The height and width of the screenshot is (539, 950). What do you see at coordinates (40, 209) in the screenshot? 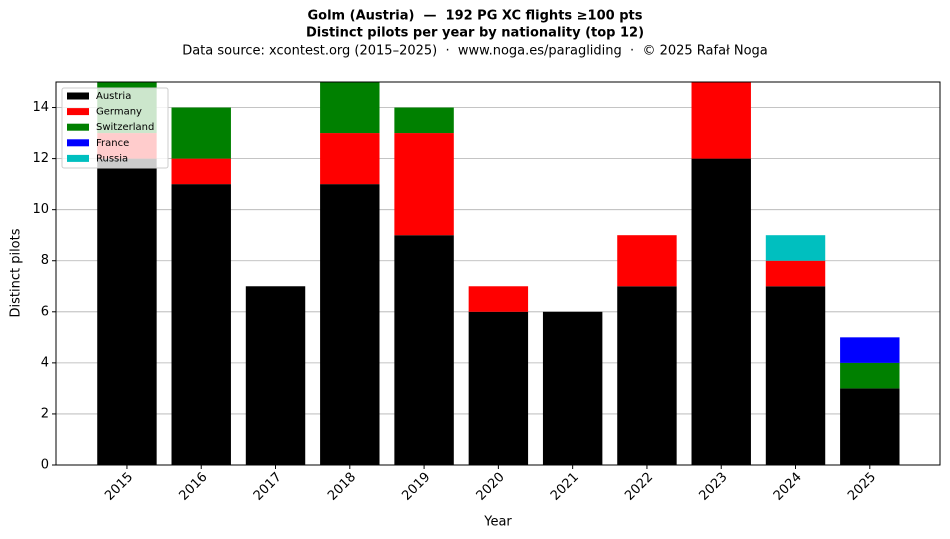
I see `y-tick-label: 10` at bounding box center [40, 209].